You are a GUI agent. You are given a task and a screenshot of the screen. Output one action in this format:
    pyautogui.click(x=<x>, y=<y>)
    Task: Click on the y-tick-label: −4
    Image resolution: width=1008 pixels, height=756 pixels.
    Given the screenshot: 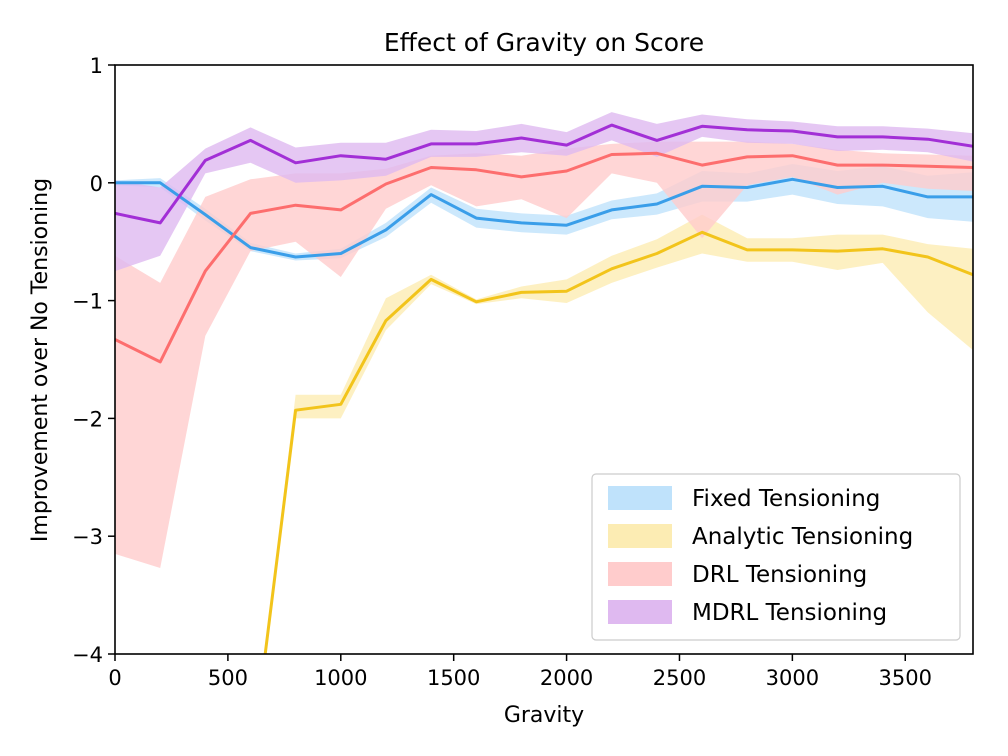 What is the action you would take?
    pyautogui.click(x=87, y=655)
    